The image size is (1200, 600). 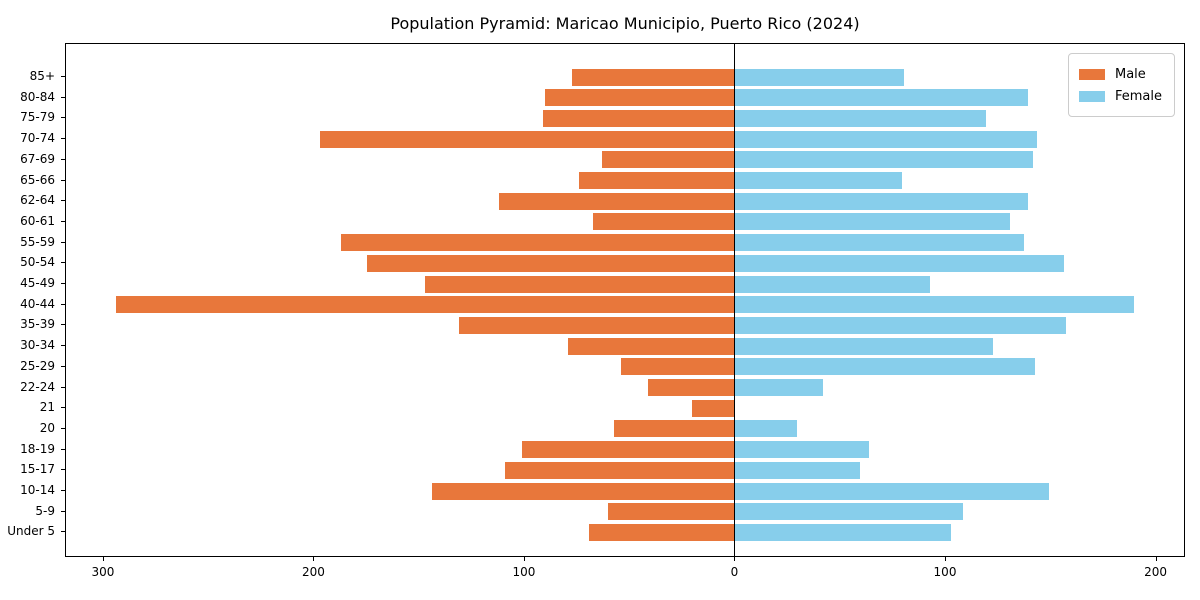 What do you see at coordinates (47, 427) in the screenshot?
I see `y-axis-tick-label: 20` at bounding box center [47, 427].